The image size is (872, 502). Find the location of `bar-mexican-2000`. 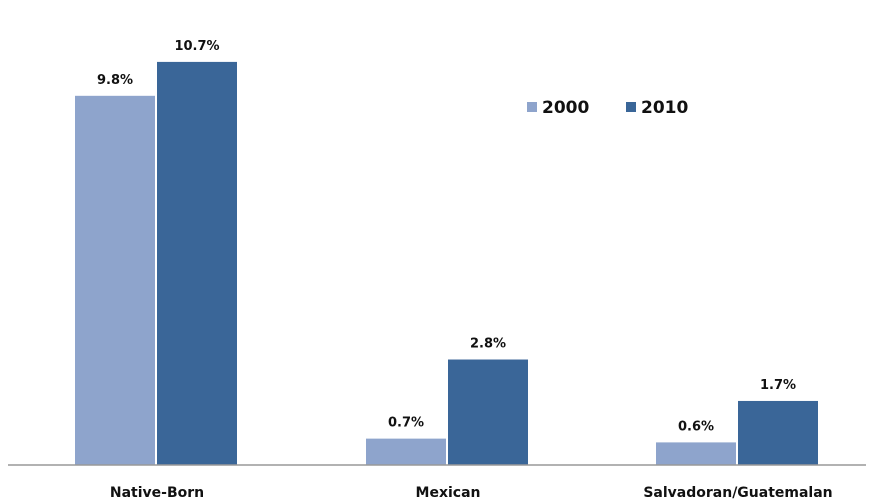

bar-mexican-2000 is located at coordinates (406, 451).